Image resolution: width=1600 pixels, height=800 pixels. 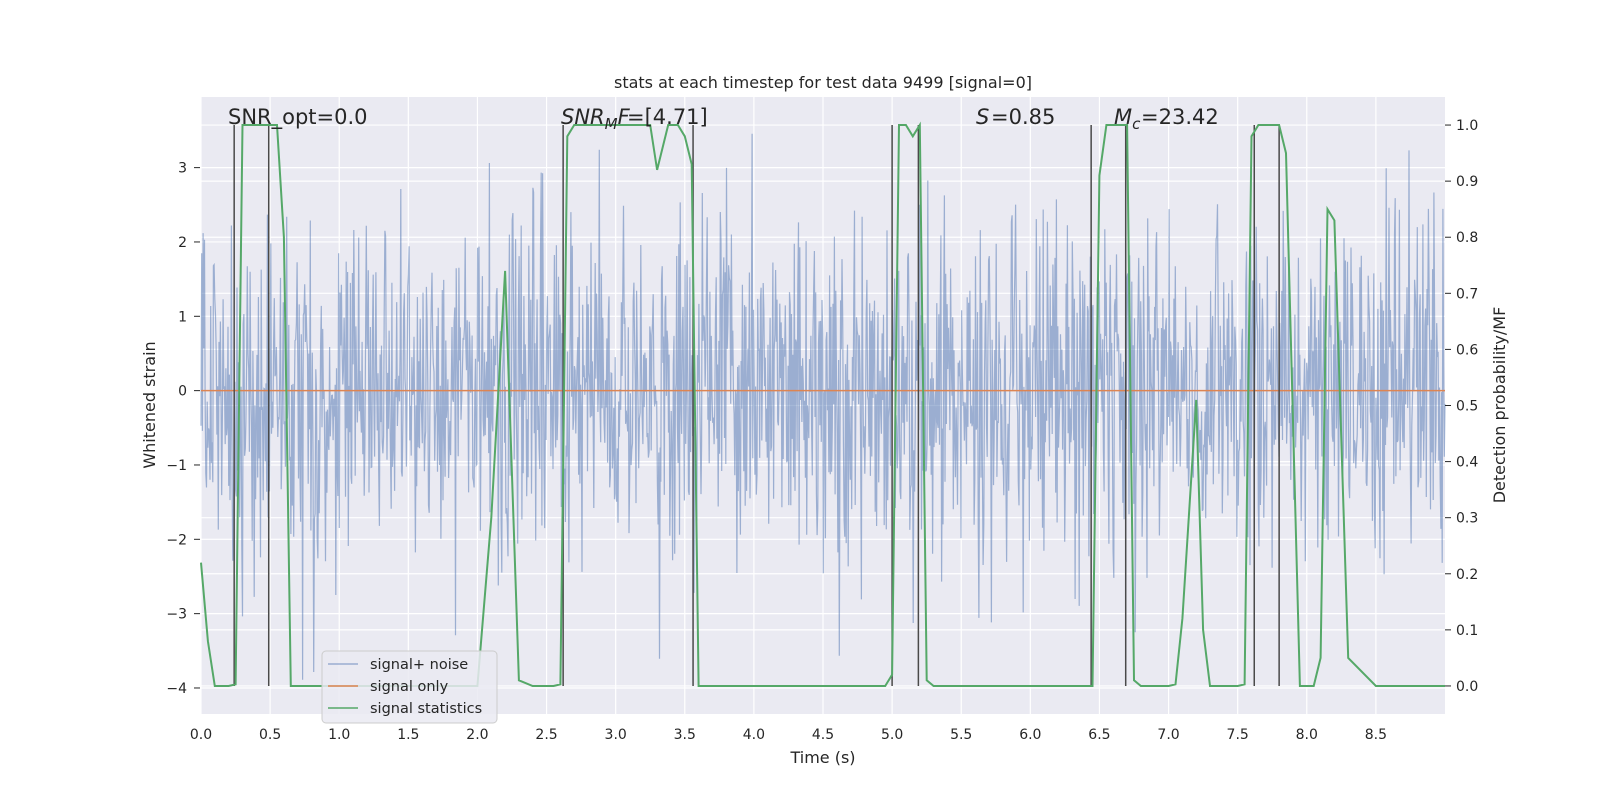 I want to click on legend-label-statistics: signal statistics, so click(x=426, y=709).